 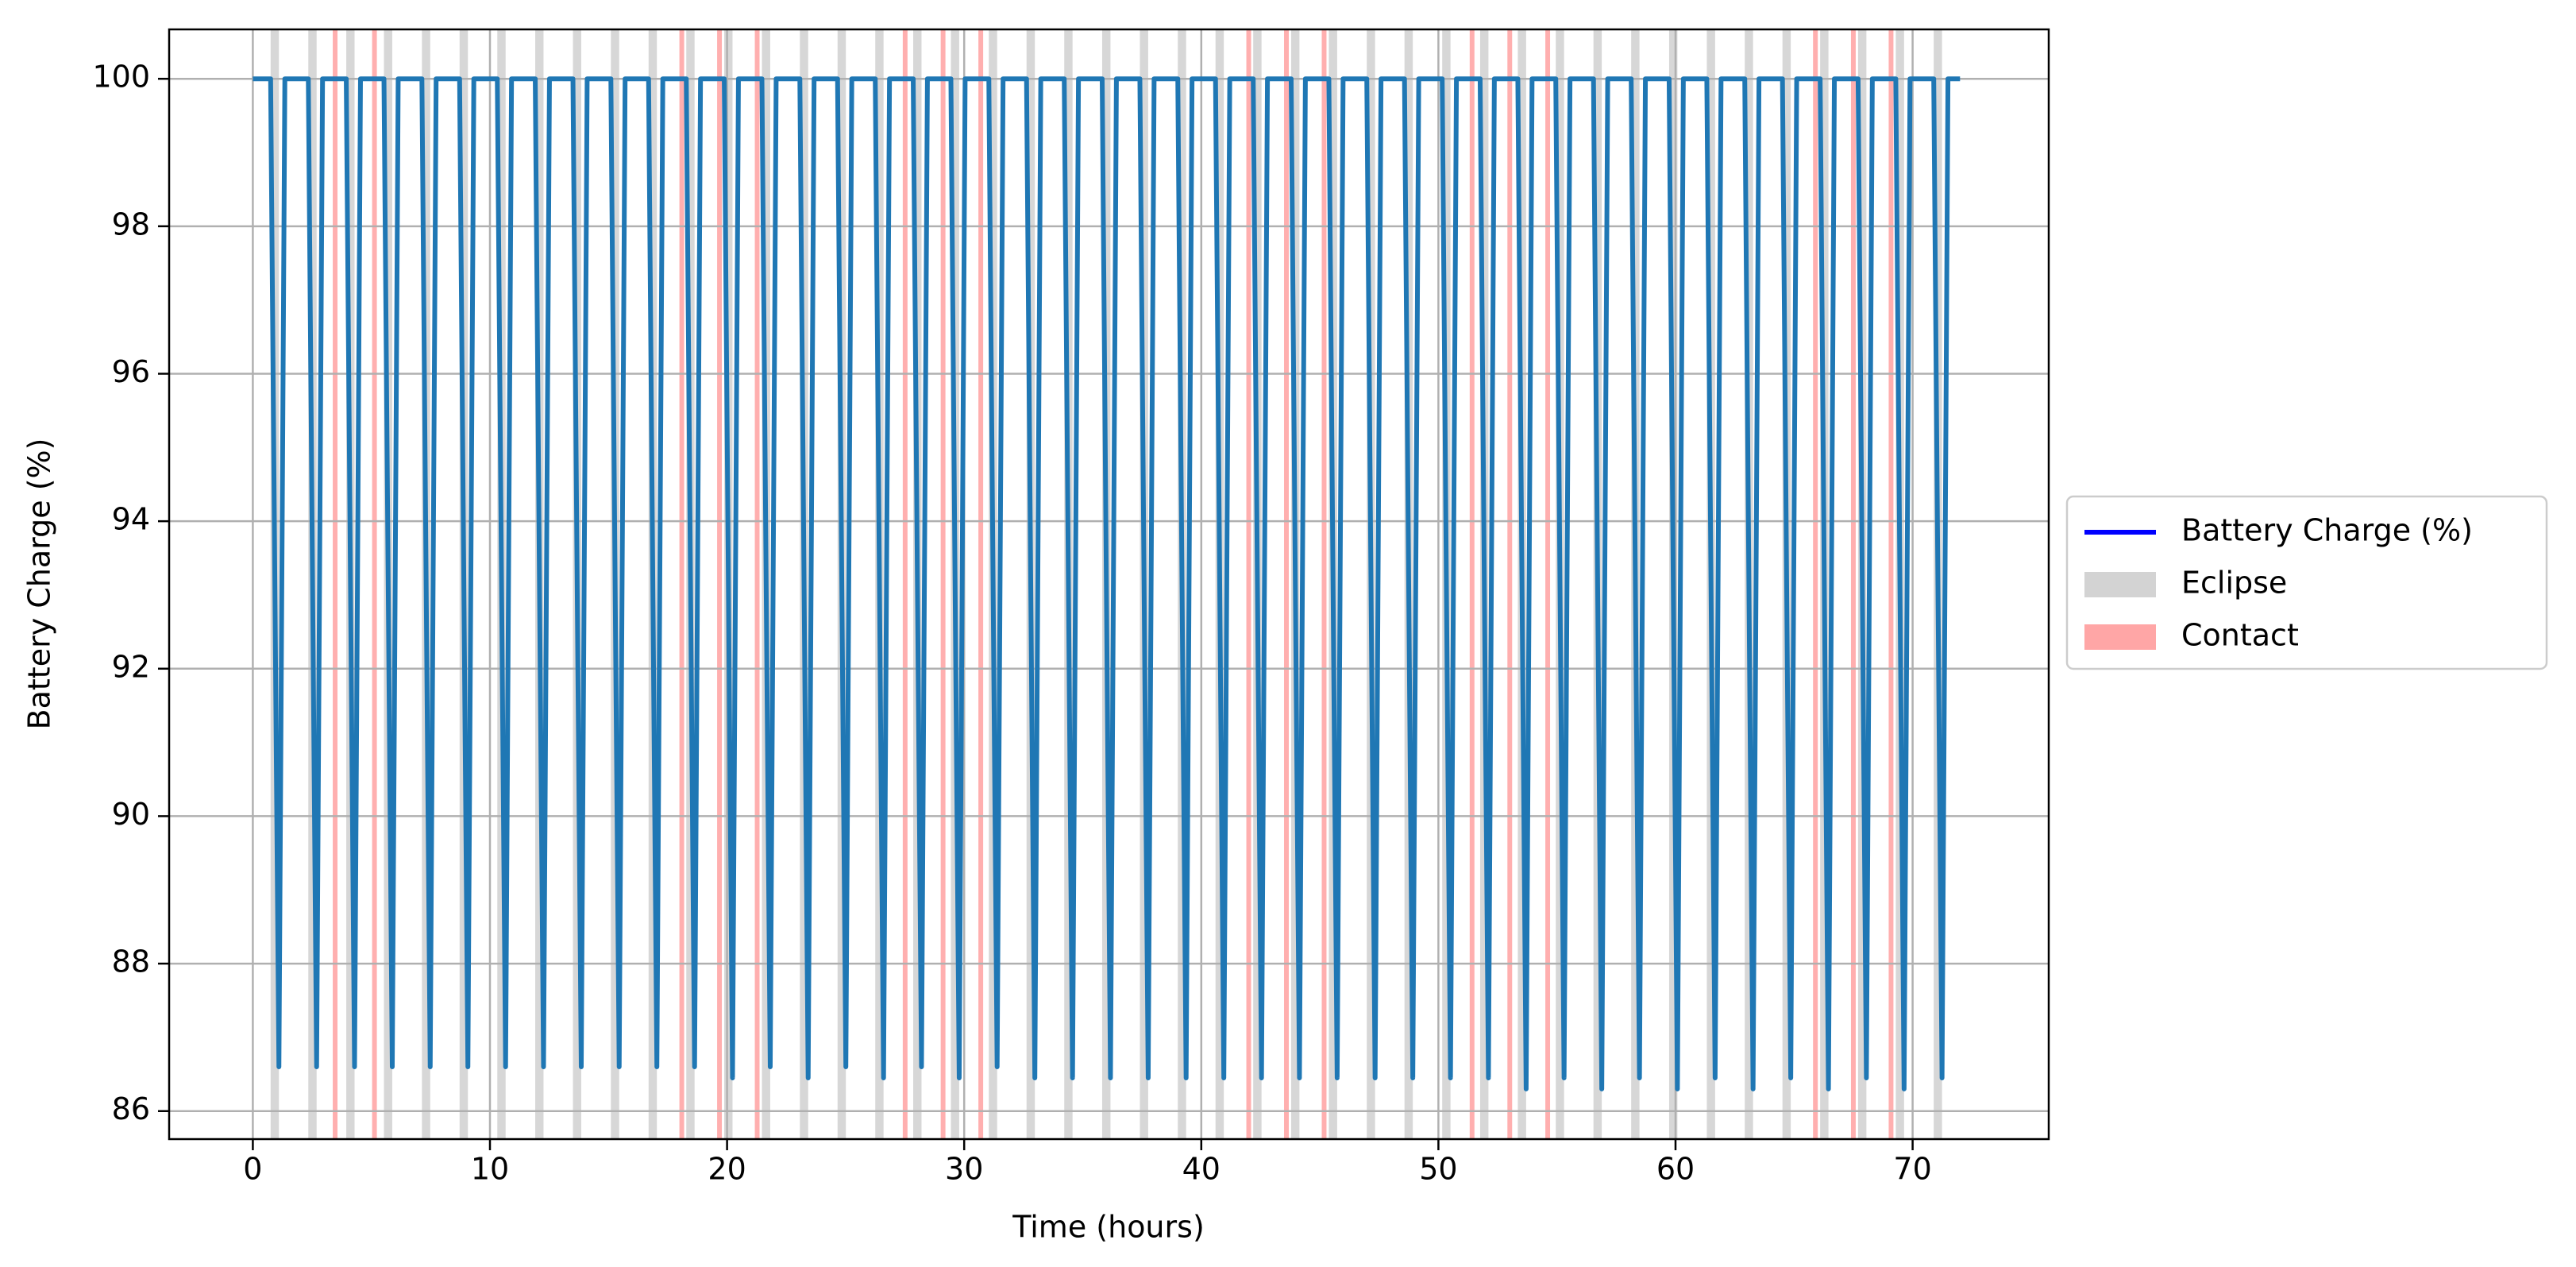 What do you see at coordinates (490, 1169) in the screenshot?
I see `x-tick-label: 10` at bounding box center [490, 1169].